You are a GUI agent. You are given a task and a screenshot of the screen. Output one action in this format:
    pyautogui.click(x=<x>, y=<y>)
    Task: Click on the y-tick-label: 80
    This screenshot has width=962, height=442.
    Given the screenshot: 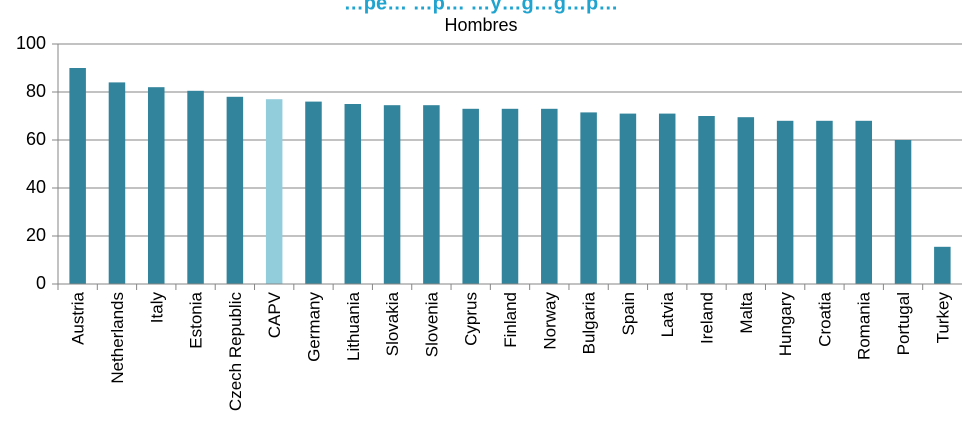 What is the action you would take?
    pyautogui.click(x=36, y=91)
    